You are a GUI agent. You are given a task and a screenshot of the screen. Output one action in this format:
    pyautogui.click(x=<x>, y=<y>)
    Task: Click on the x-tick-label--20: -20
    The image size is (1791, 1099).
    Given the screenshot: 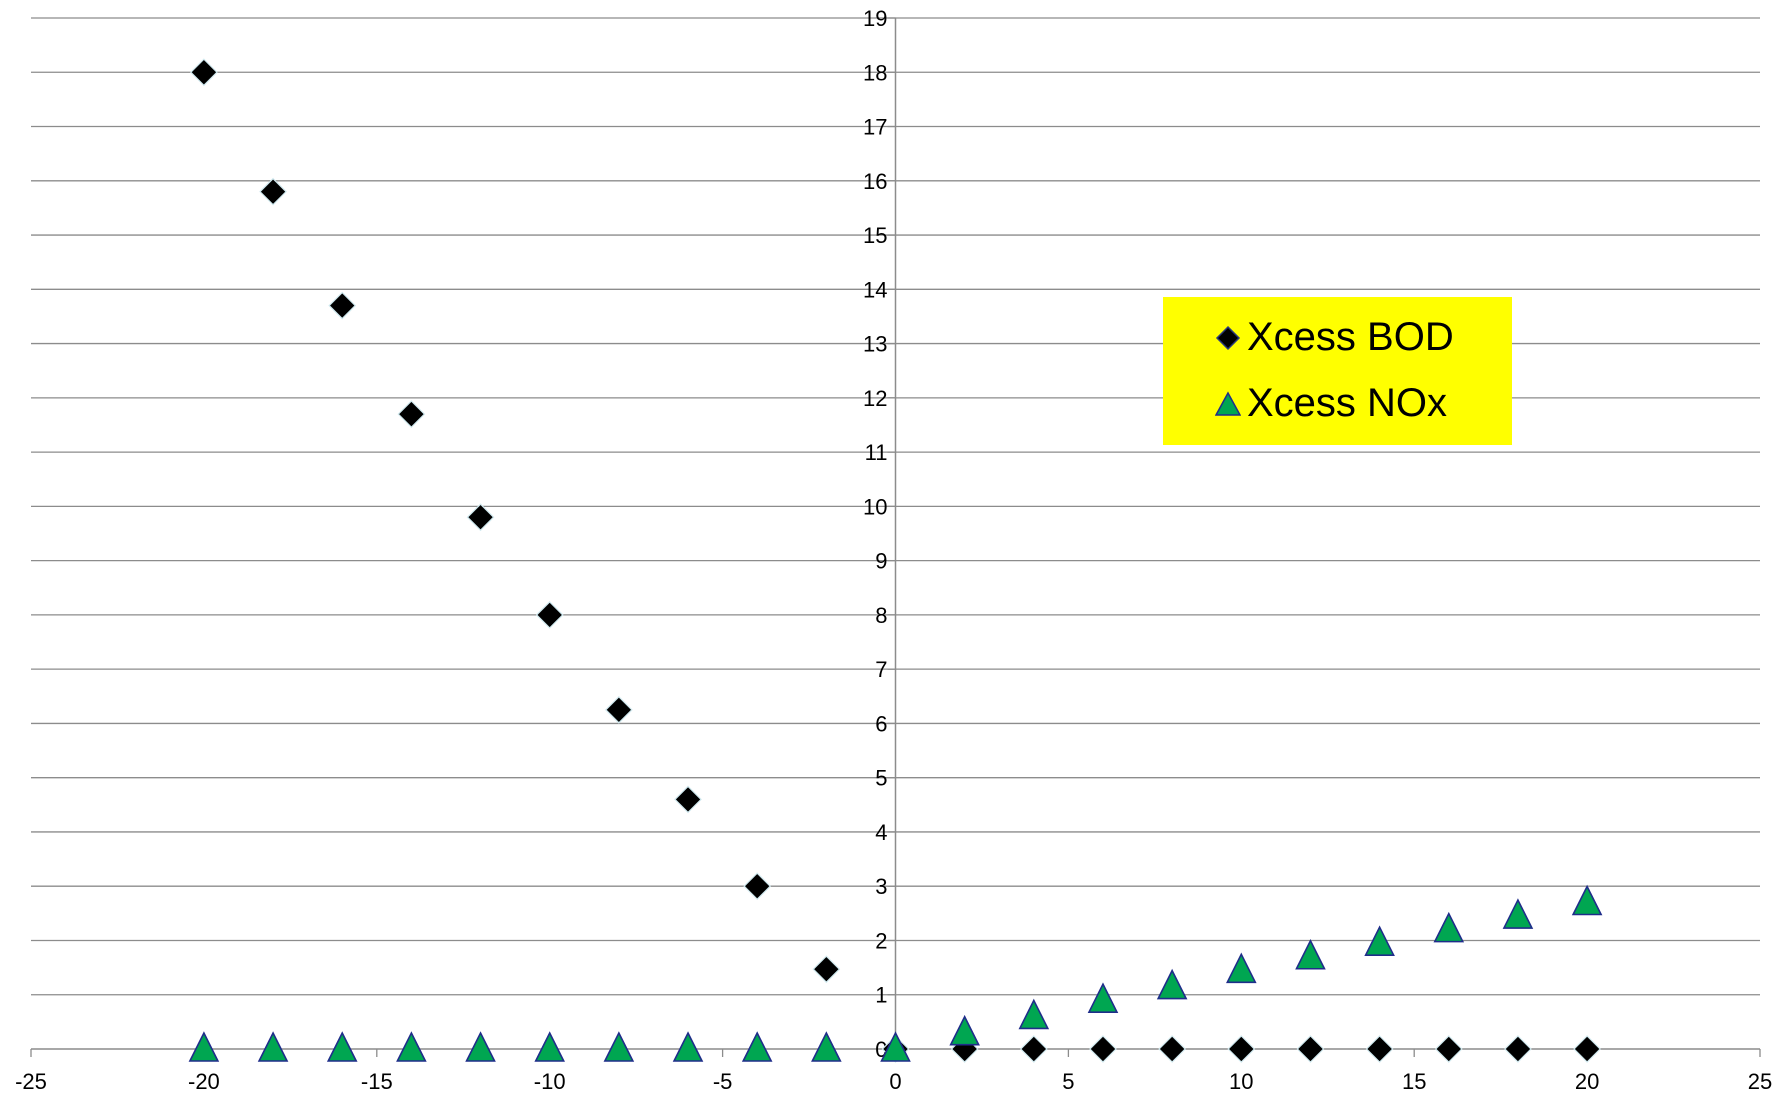 What is the action you would take?
    pyautogui.click(x=204, y=1081)
    